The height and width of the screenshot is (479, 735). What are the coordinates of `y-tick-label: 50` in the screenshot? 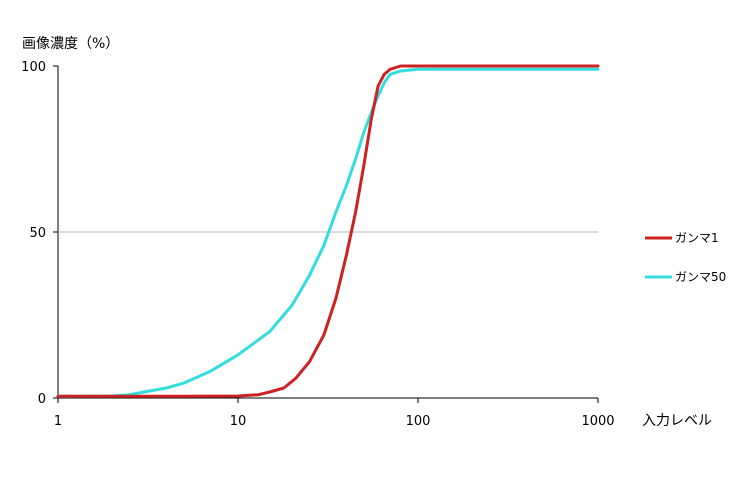 It's located at (37, 233).